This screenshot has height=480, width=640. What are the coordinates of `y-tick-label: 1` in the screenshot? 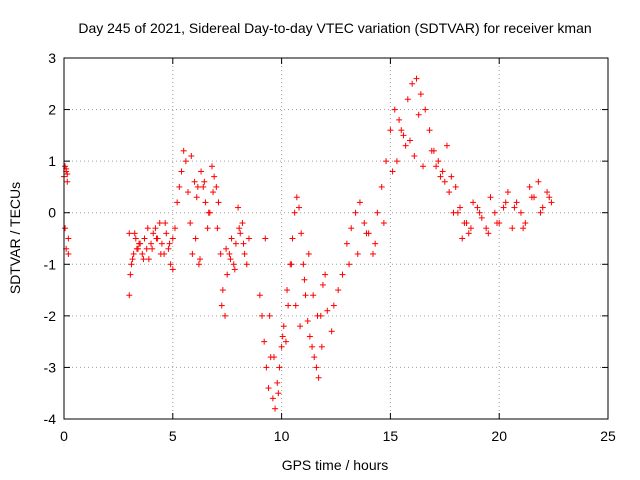 It's located at (52, 161).